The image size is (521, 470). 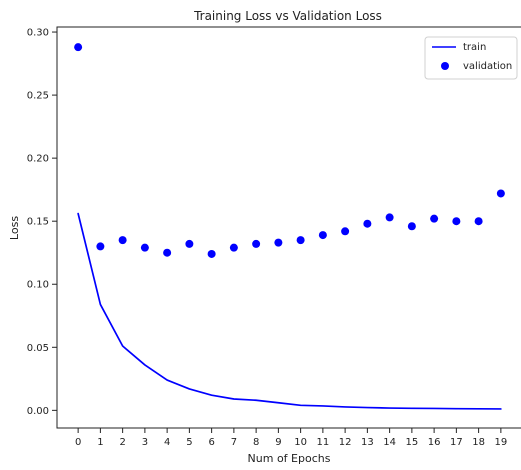 I want to click on x-tick-label: 17, so click(x=456, y=442).